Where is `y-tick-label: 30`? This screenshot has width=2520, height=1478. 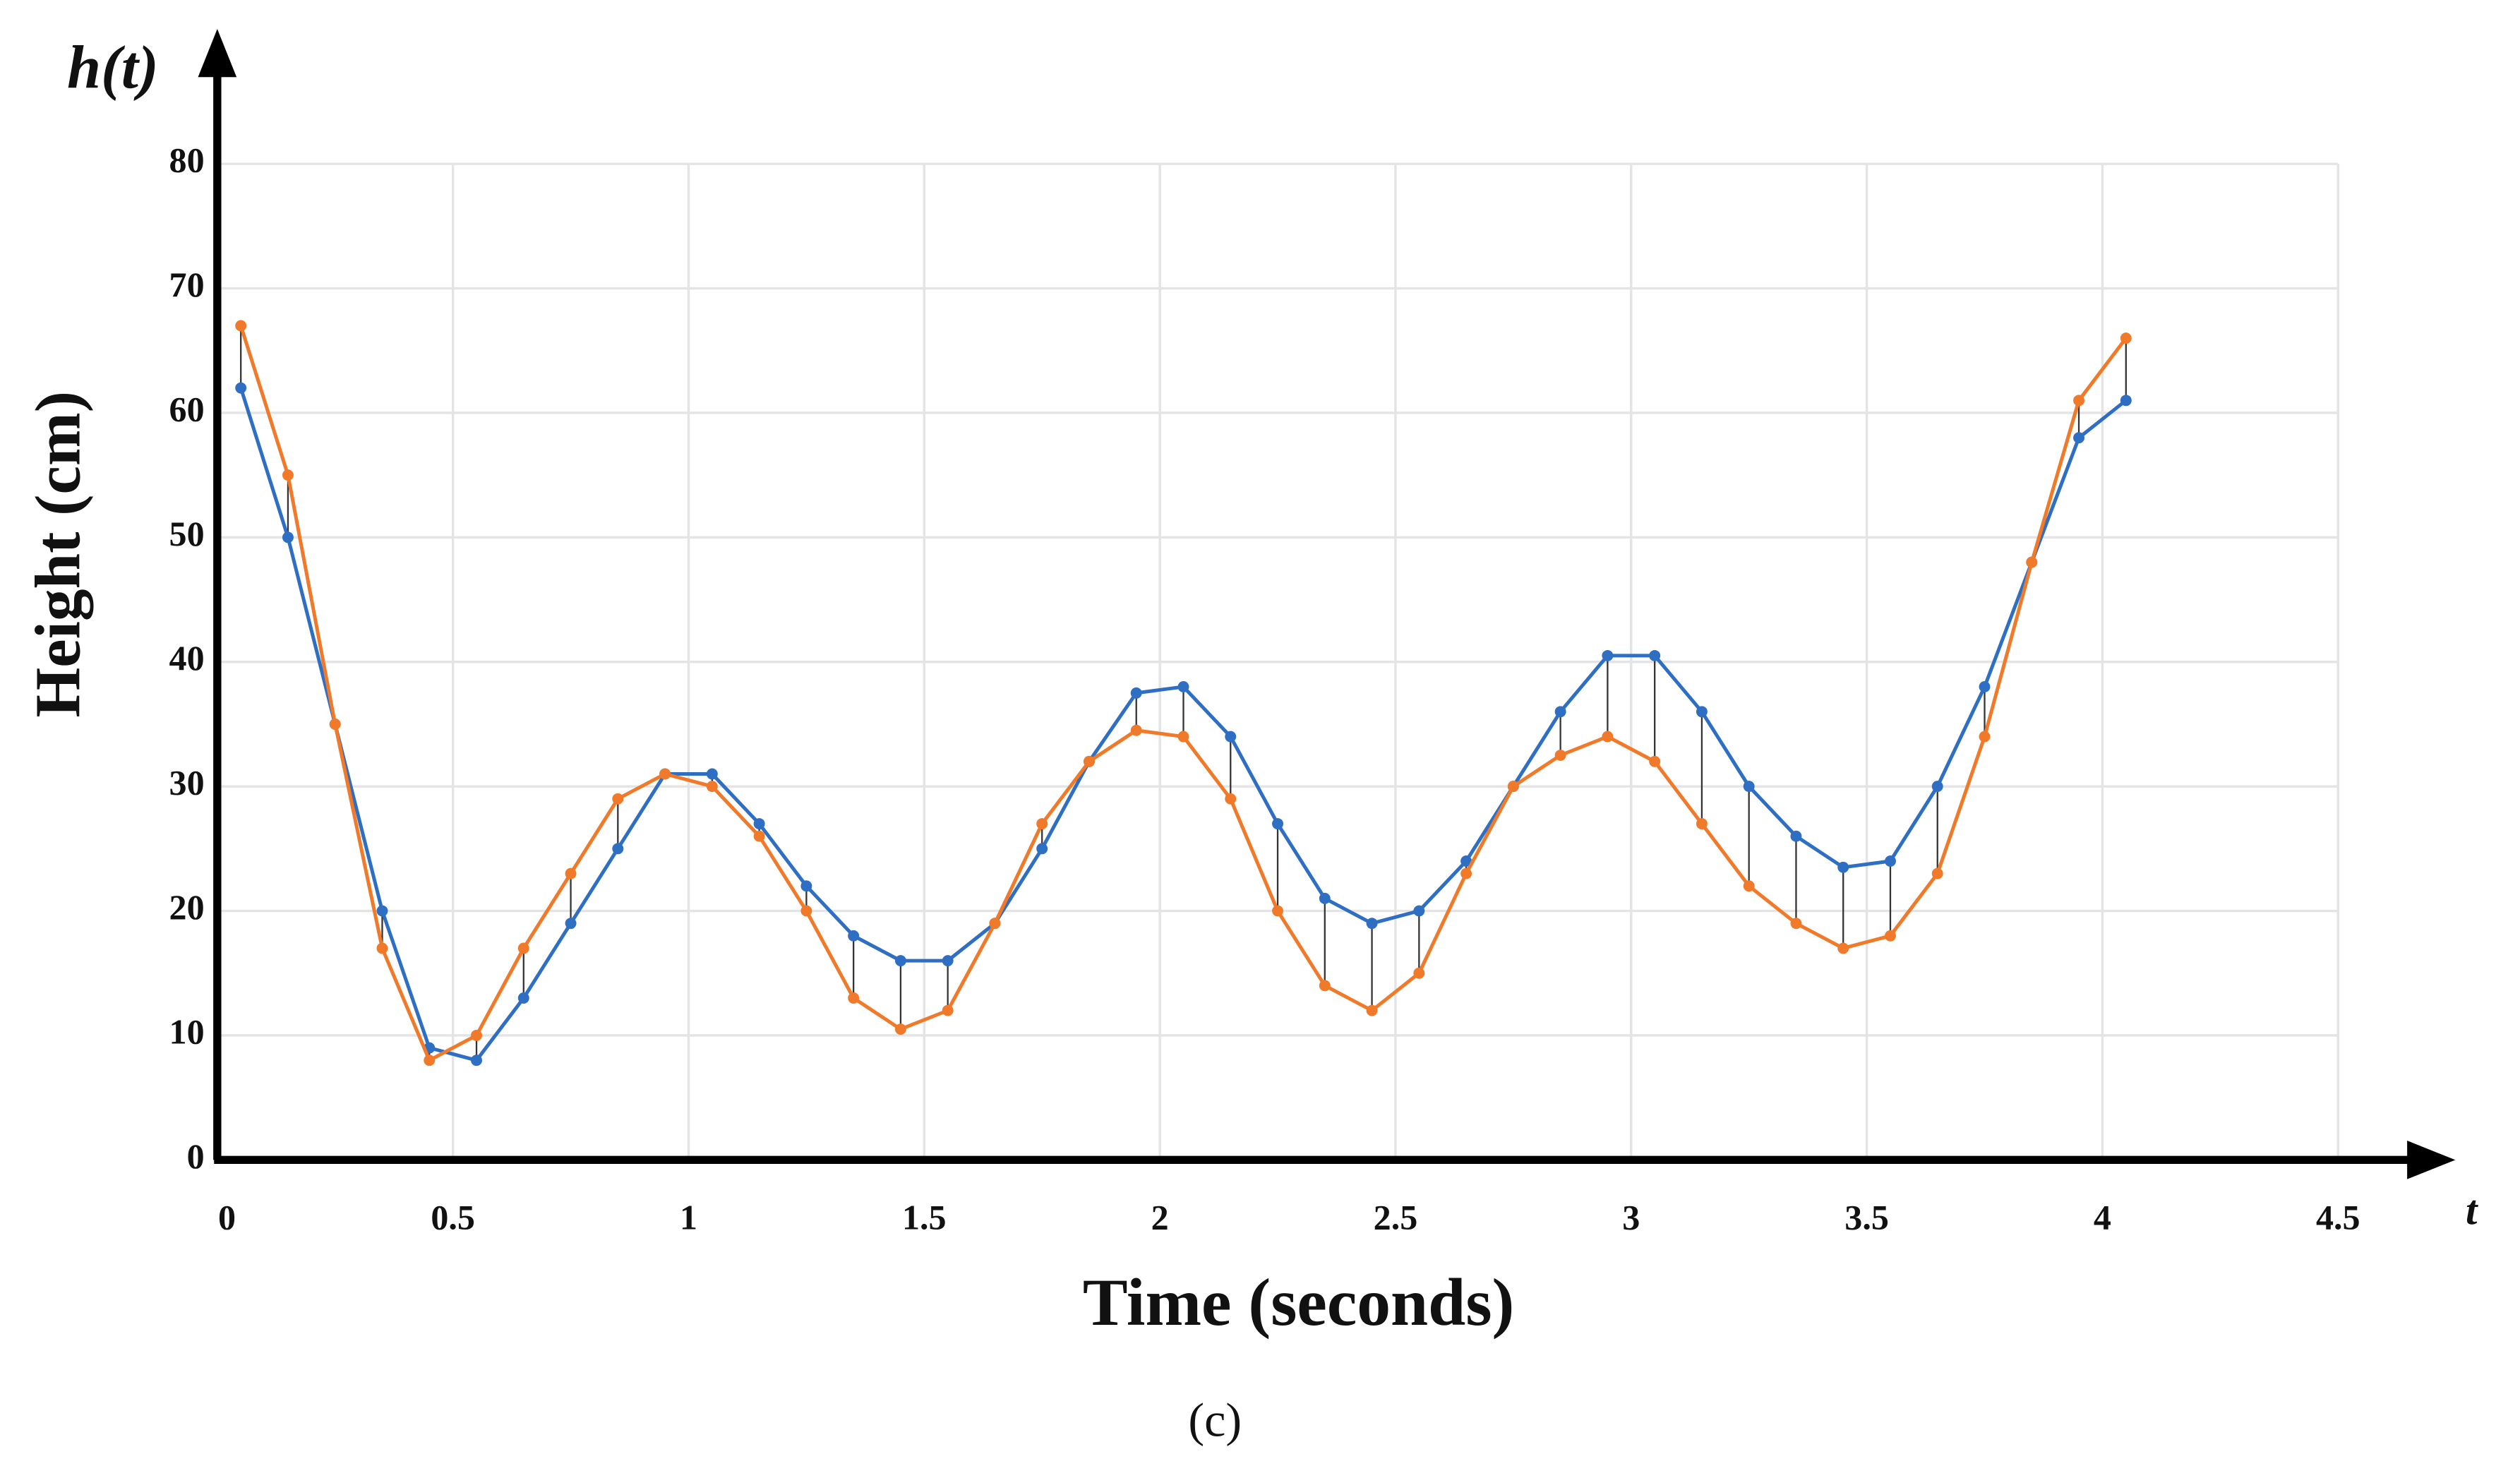 y-tick-label: 30 is located at coordinates (187, 783).